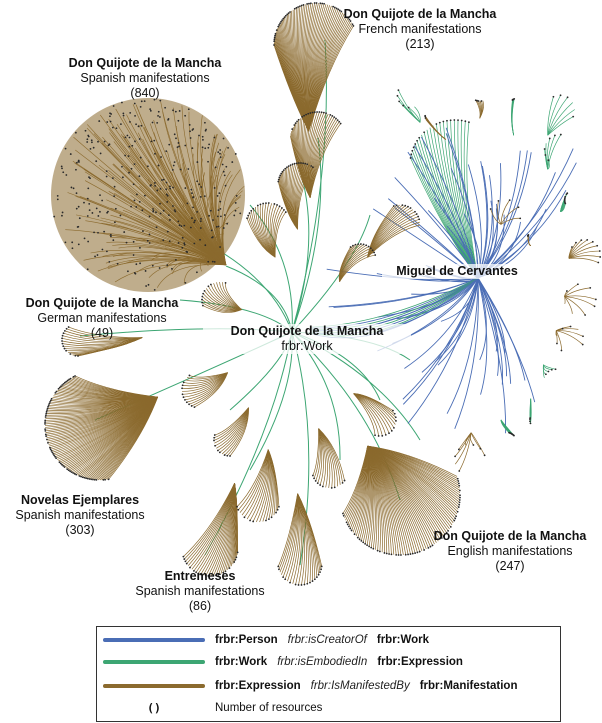 This screenshot has height=723, width=602. I want to click on legend-swatch-creator, so click(154, 640).